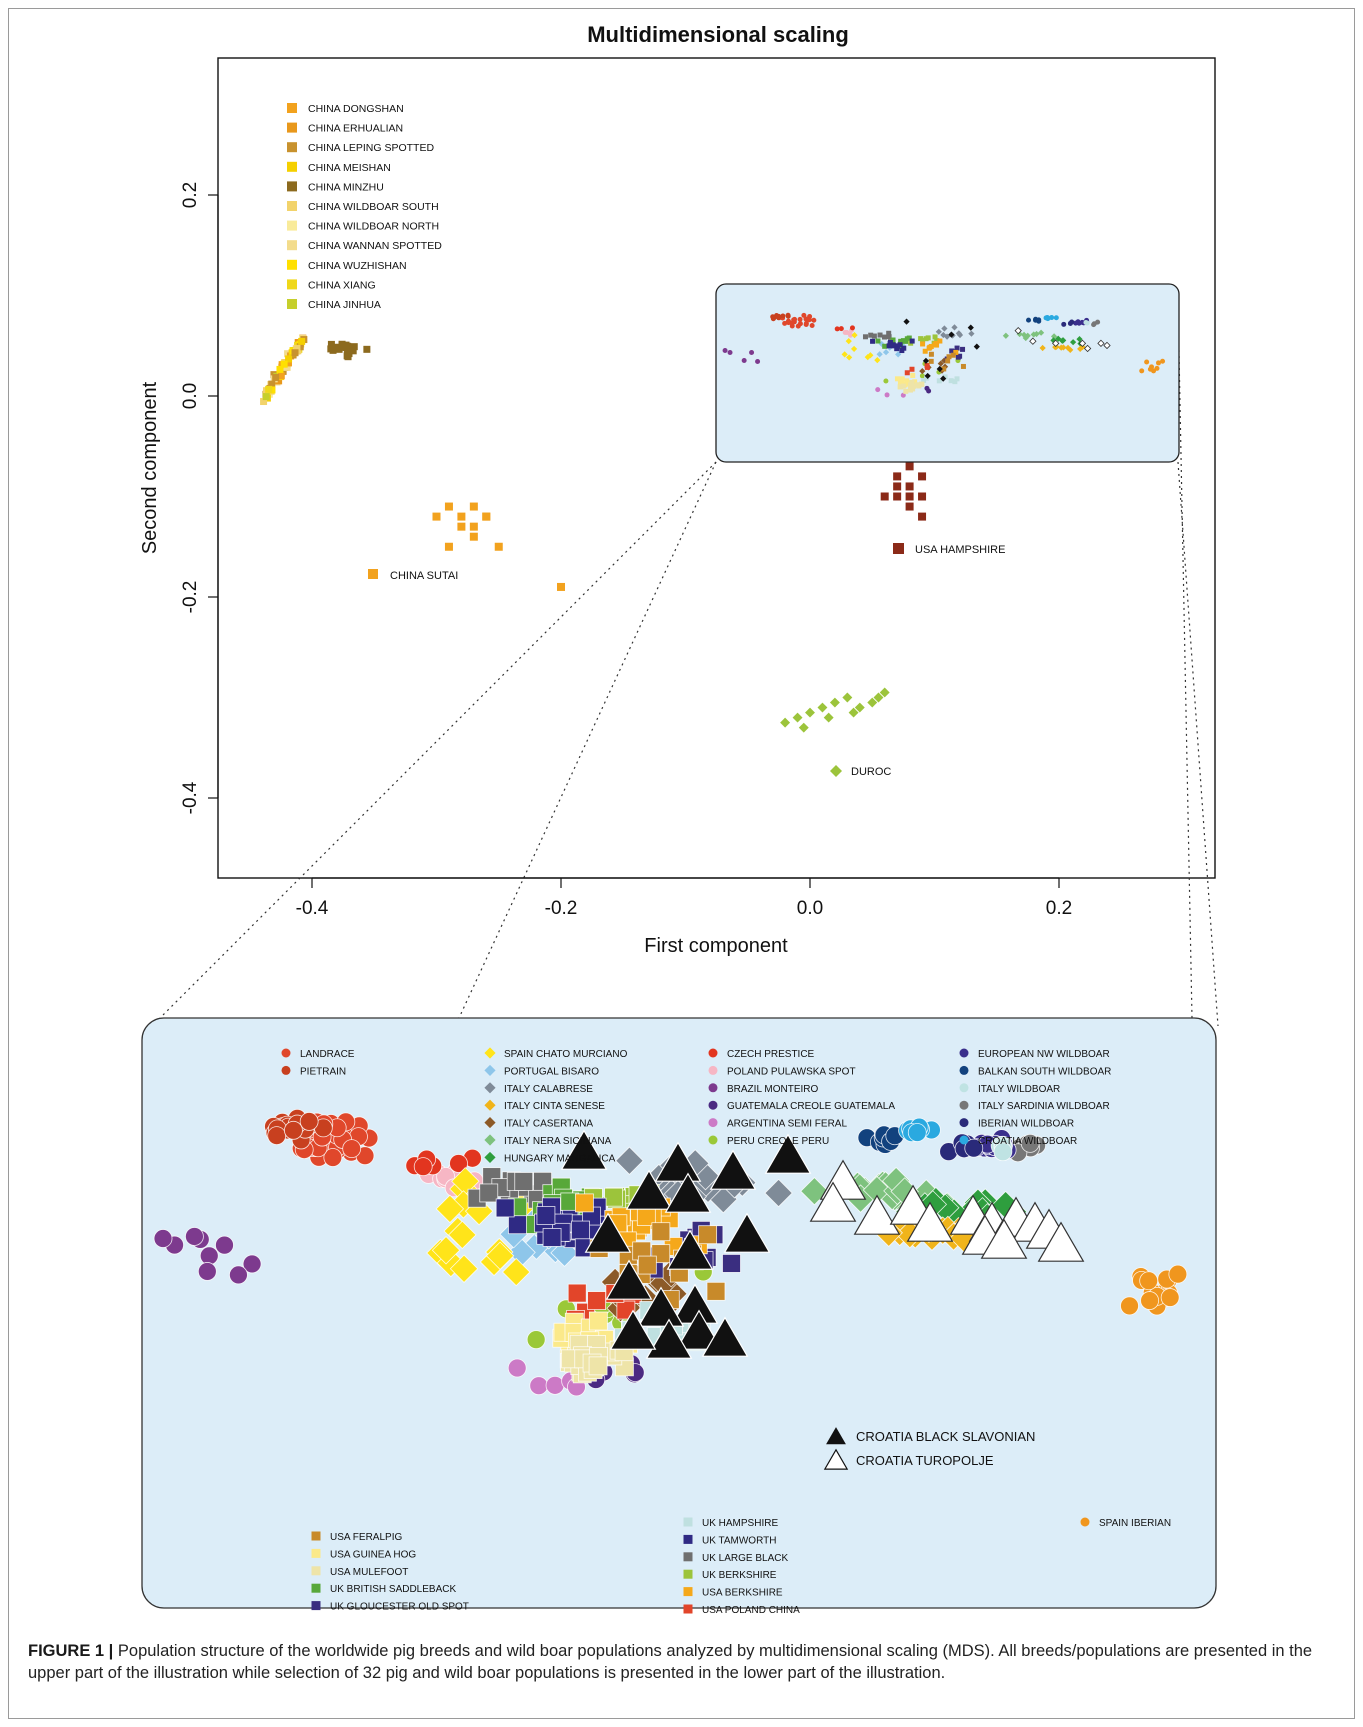 This screenshot has width=1363, height=1727. Describe the element at coordinates (613, 1197) in the screenshot. I see `zoom-point-uk-berkshire` at that location.